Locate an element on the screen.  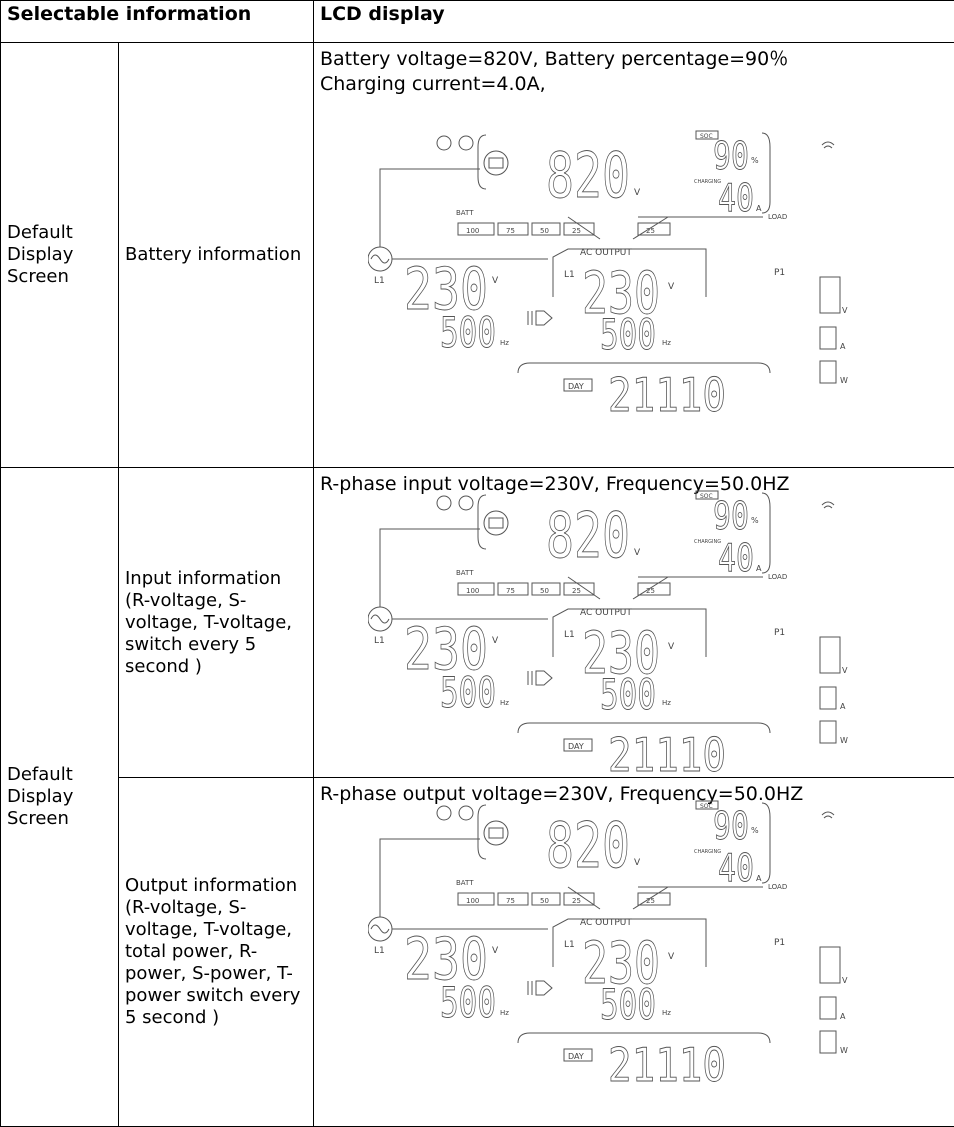
item-cell: Battery information is located at coordinates (216, 255).